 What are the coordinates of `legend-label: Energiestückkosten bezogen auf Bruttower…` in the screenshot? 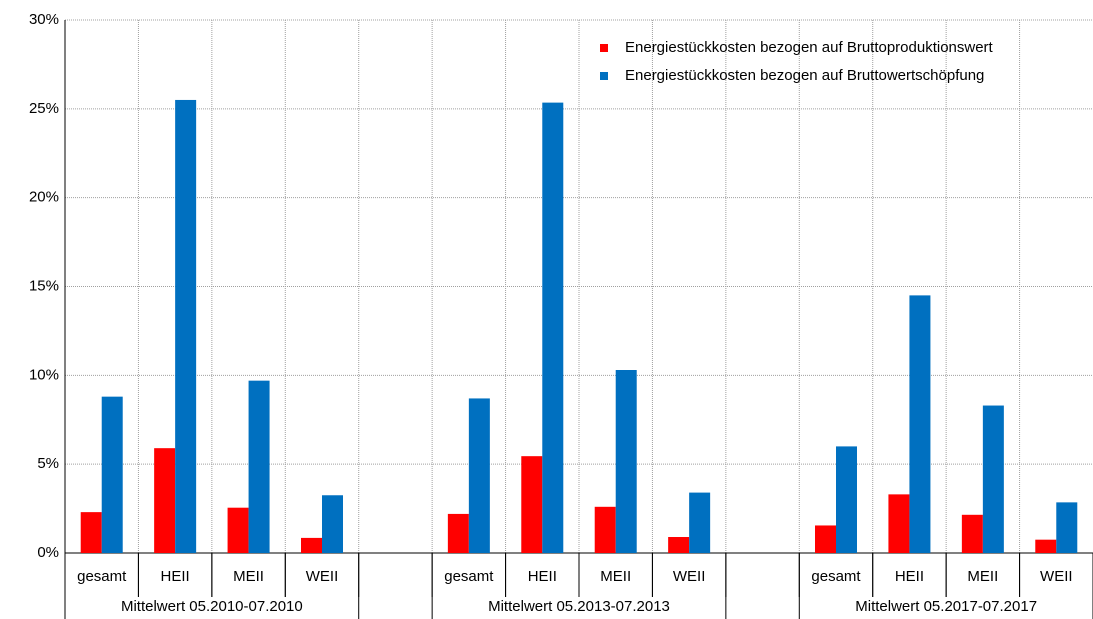 It's located at (804, 75).